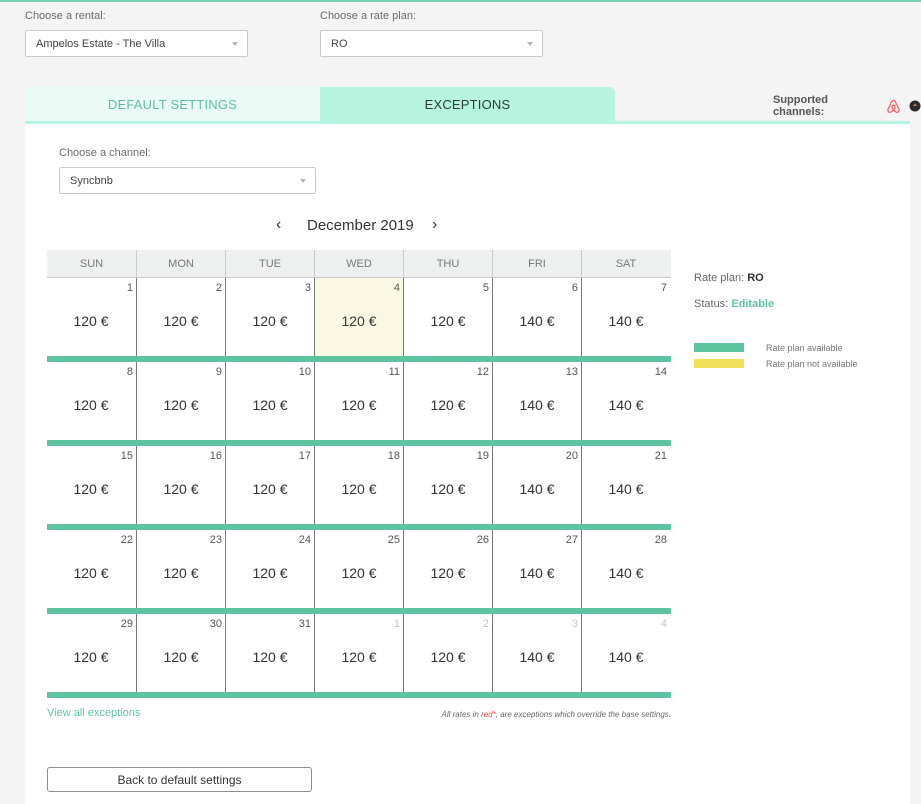 Image resolution: width=921 pixels, height=804 pixels. I want to click on day-number: 3, so click(574, 624).